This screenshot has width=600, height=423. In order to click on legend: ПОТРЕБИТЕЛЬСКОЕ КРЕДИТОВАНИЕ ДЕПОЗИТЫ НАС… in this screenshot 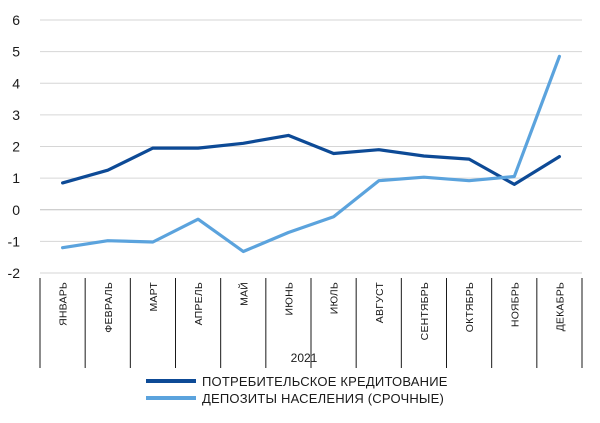, I will do `click(297, 390)`.